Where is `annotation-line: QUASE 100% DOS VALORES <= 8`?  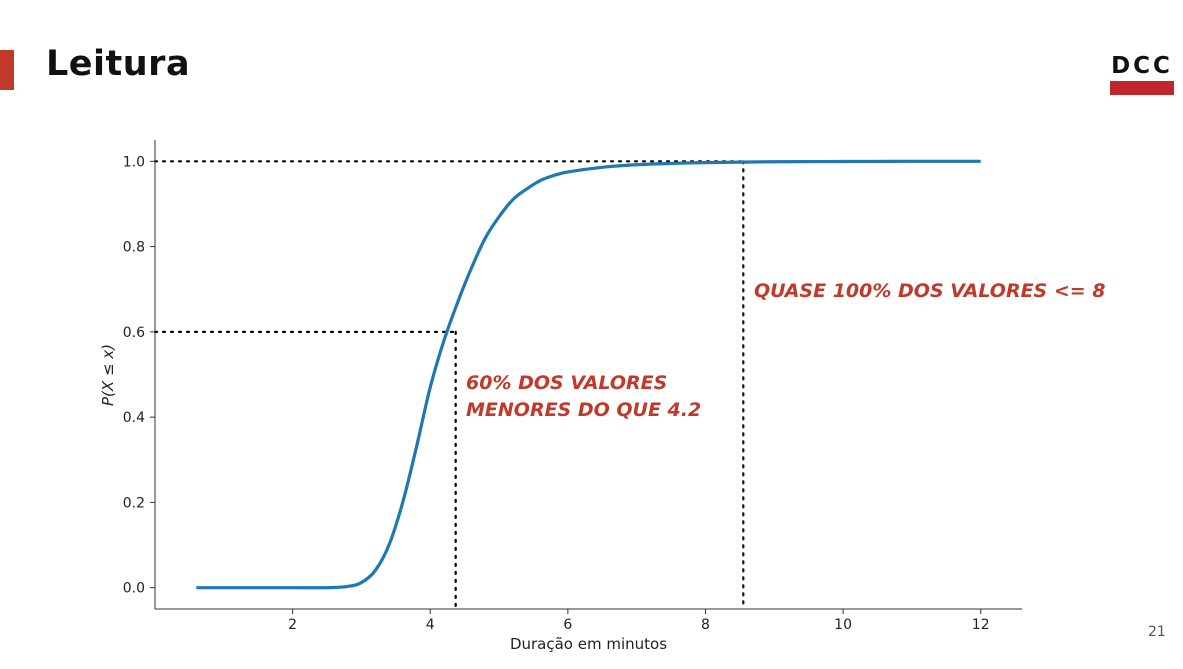
annotation-line: QUASE 100% DOS VALORES <= 8 is located at coordinates (930, 291).